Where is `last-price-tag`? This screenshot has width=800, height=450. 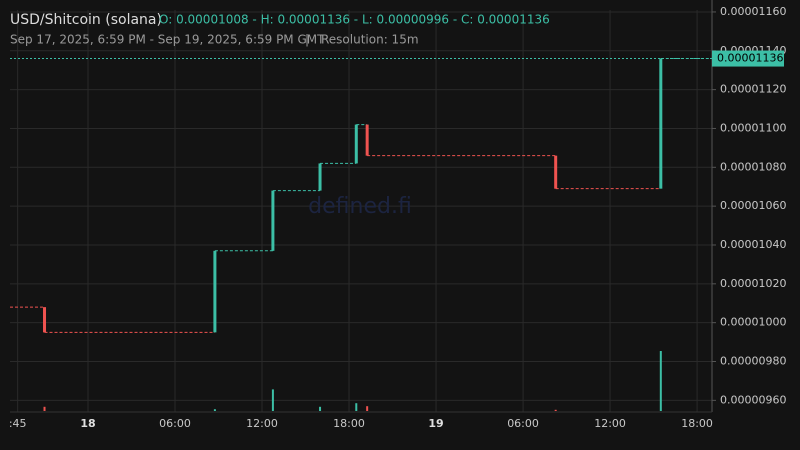
last-price-tag is located at coordinates (748, 58).